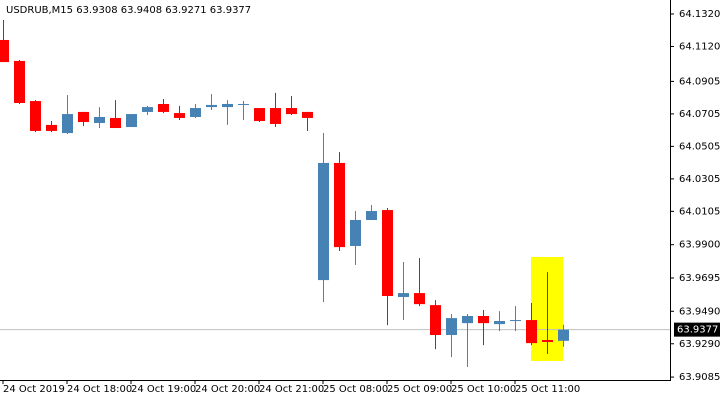 The height and width of the screenshot is (400, 720). I want to click on y-tick-label: 64.0705, so click(699, 114).